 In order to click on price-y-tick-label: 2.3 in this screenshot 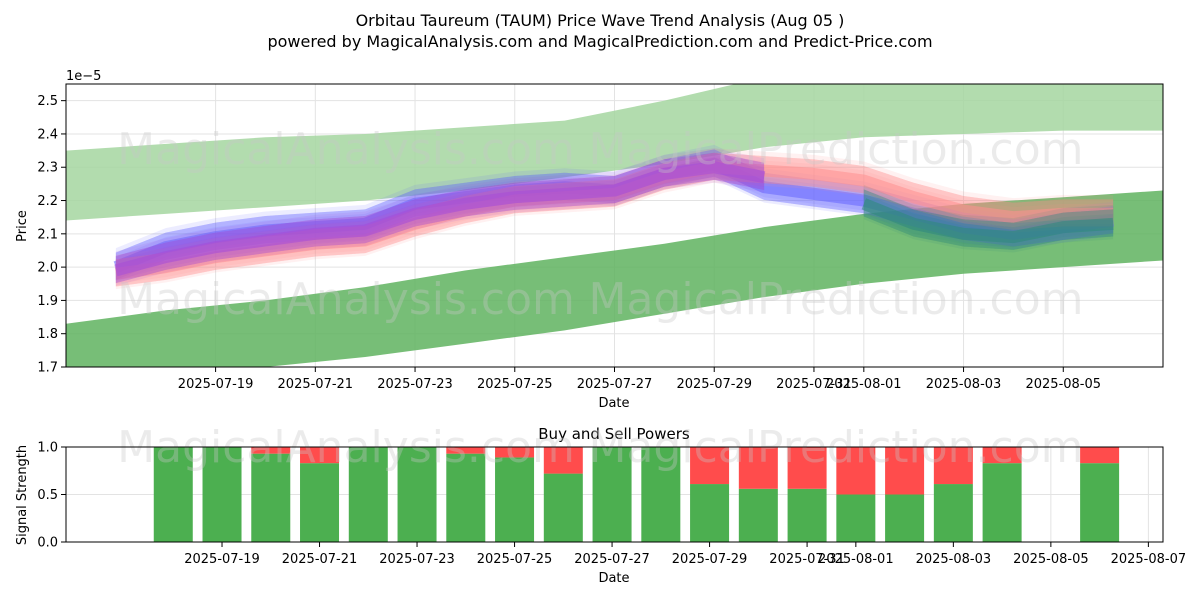, I will do `click(47, 168)`.